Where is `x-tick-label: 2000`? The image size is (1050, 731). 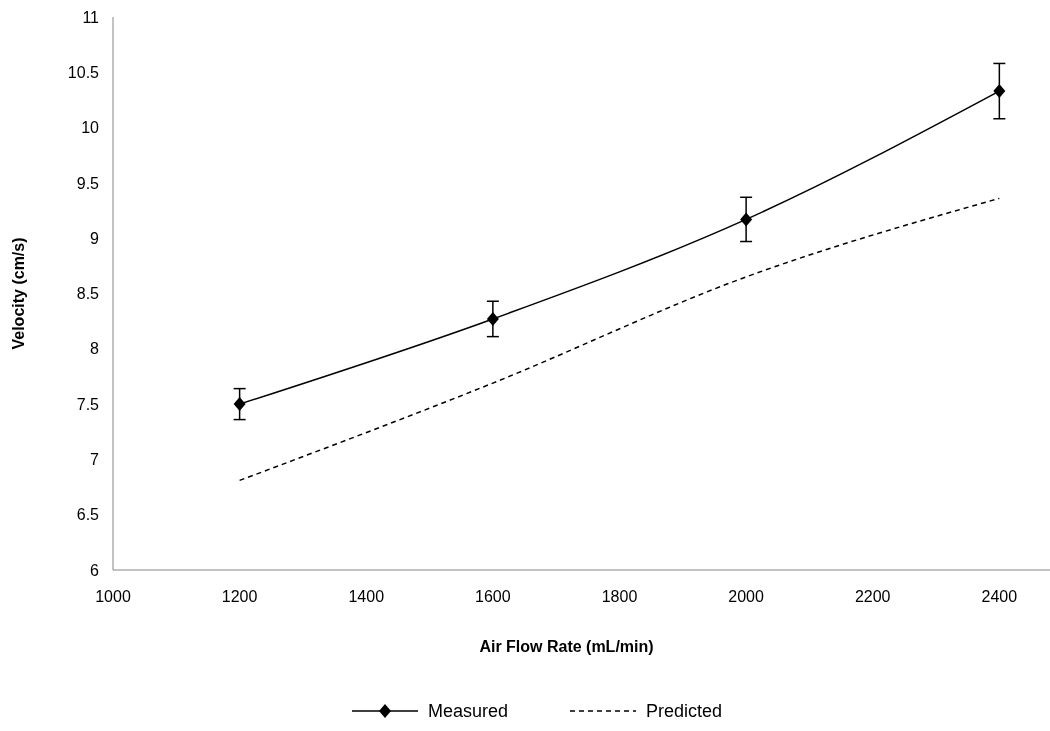 x-tick-label: 2000 is located at coordinates (746, 596).